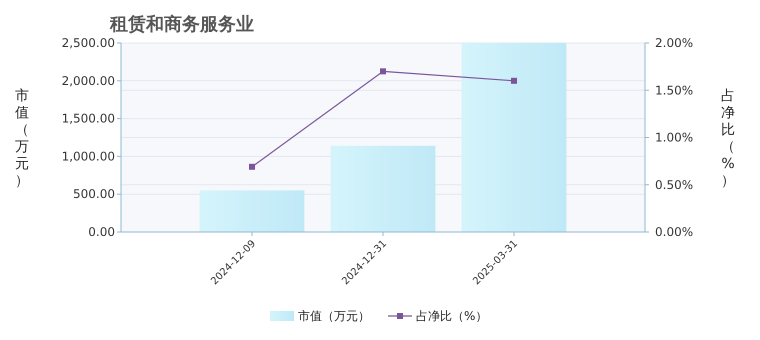  What do you see at coordinates (728, 138) in the screenshot?
I see `y2-axis-title: 占净比（%）` at bounding box center [728, 138].